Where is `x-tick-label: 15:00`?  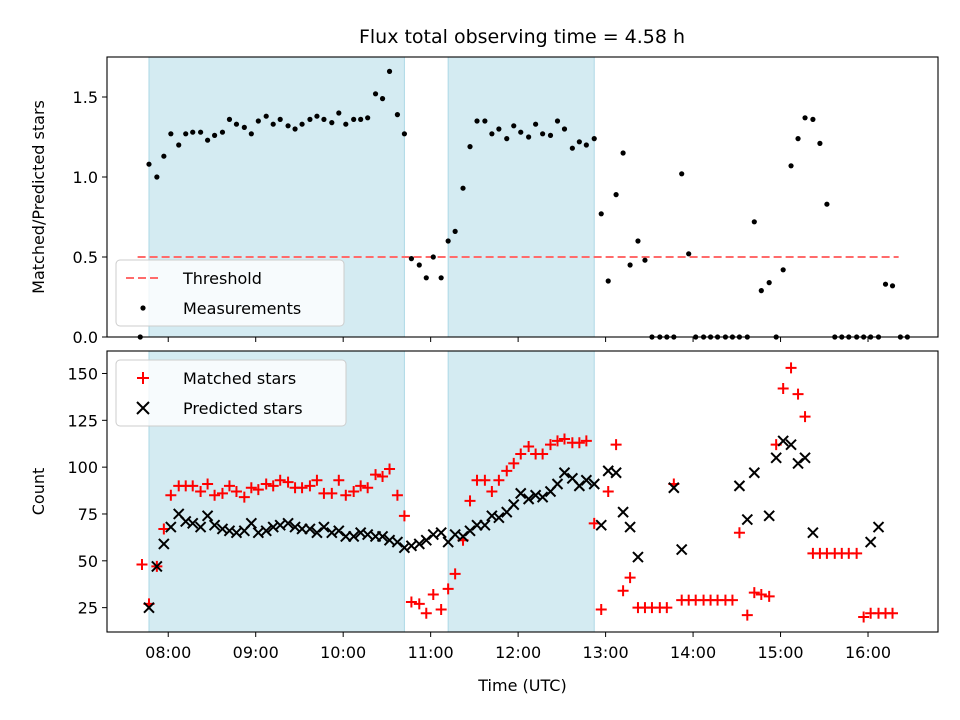
x-tick-label: 15:00 is located at coordinates (780, 652).